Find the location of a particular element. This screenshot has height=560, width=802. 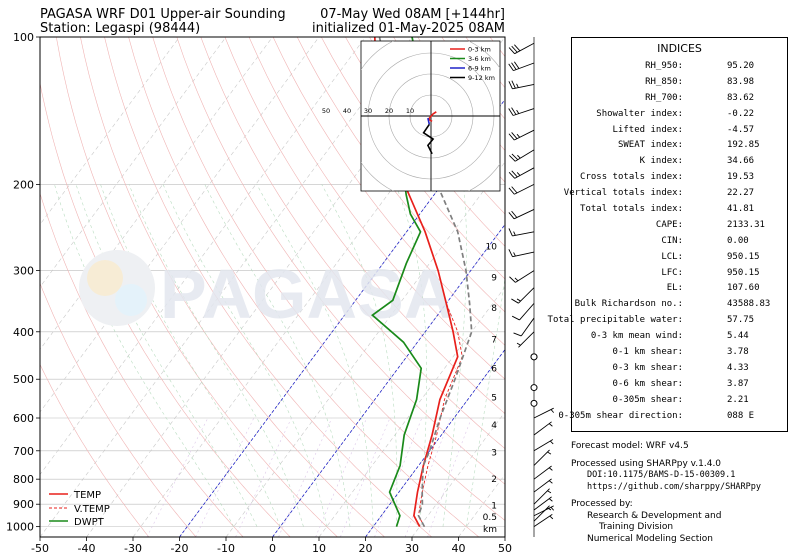

title-right-1: 07-May Wed 08AM [+144hr] is located at coordinates (412, 14).